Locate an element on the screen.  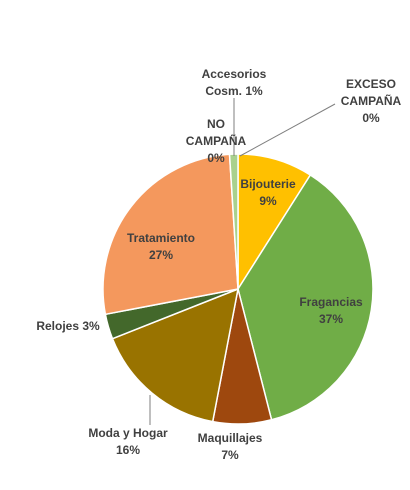
slice-label-relojes: Relojes 3% is located at coordinates (68, 326).